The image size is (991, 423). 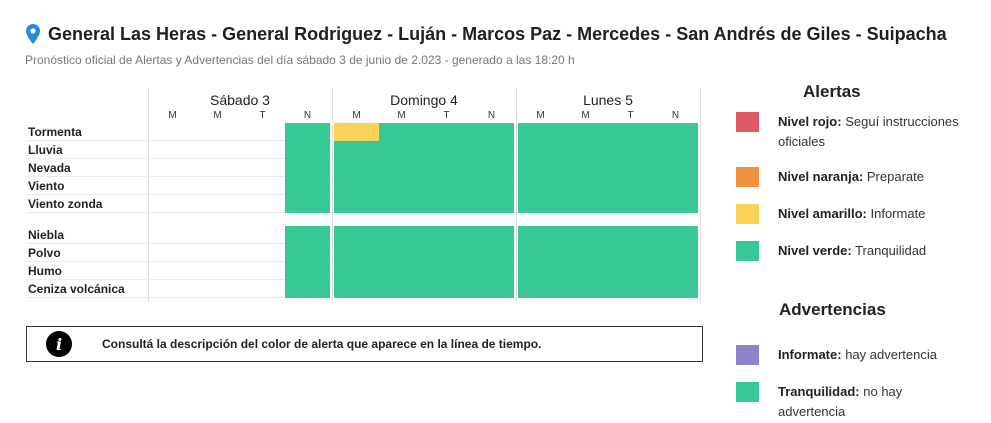 What do you see at coordinates (822, 213) in the screenshot?
I see `legend-level: Nivel amarillo:` at bounding box center [822, 213].